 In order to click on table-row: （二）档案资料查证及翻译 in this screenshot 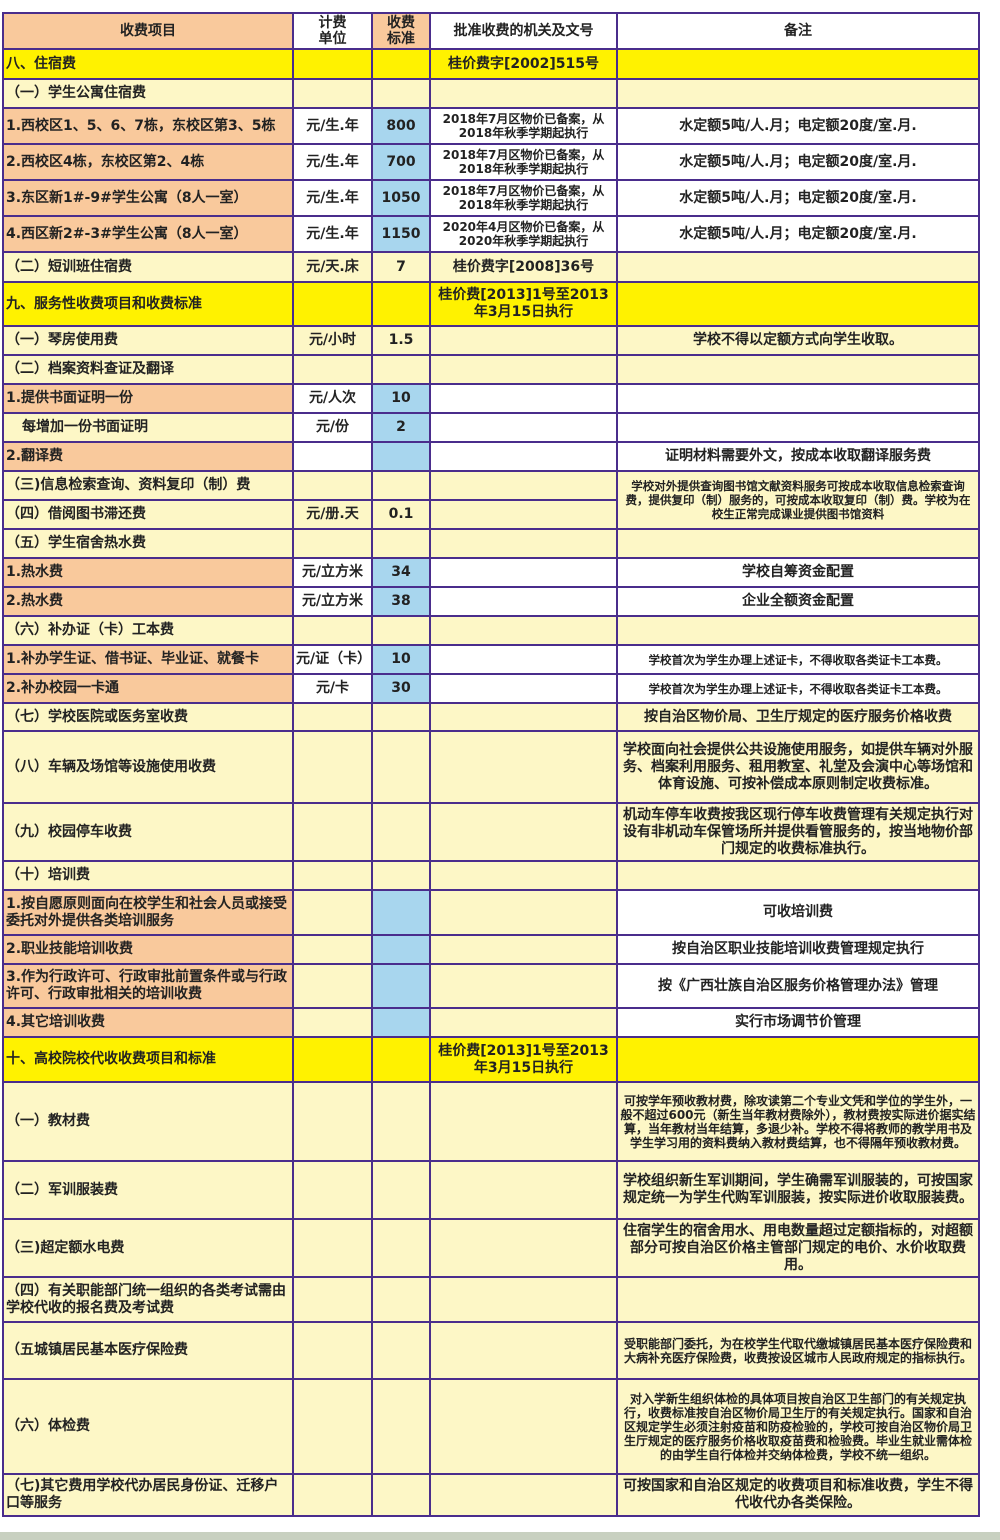, I will do `click(491, 369)`.